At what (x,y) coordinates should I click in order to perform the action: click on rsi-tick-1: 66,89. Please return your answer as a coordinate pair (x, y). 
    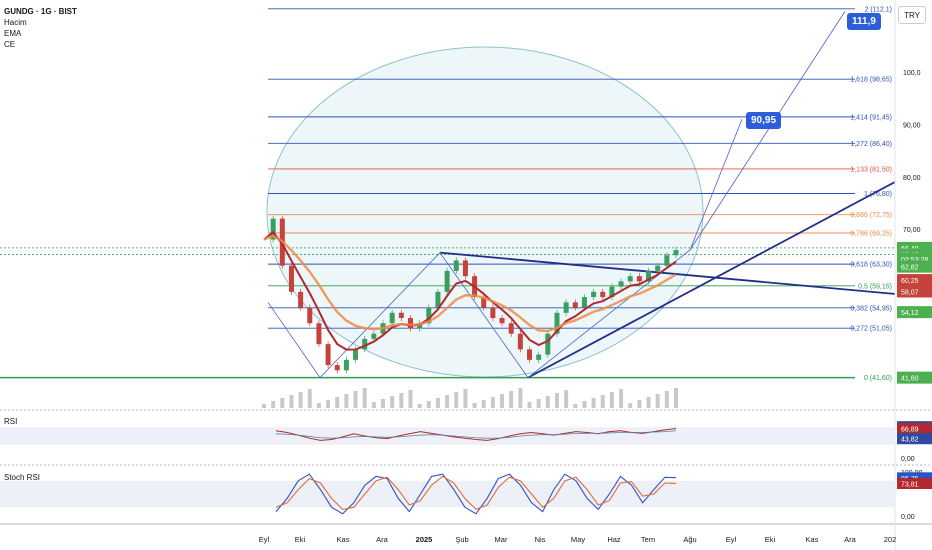
    Looking at the image, I should click on (910, 430).